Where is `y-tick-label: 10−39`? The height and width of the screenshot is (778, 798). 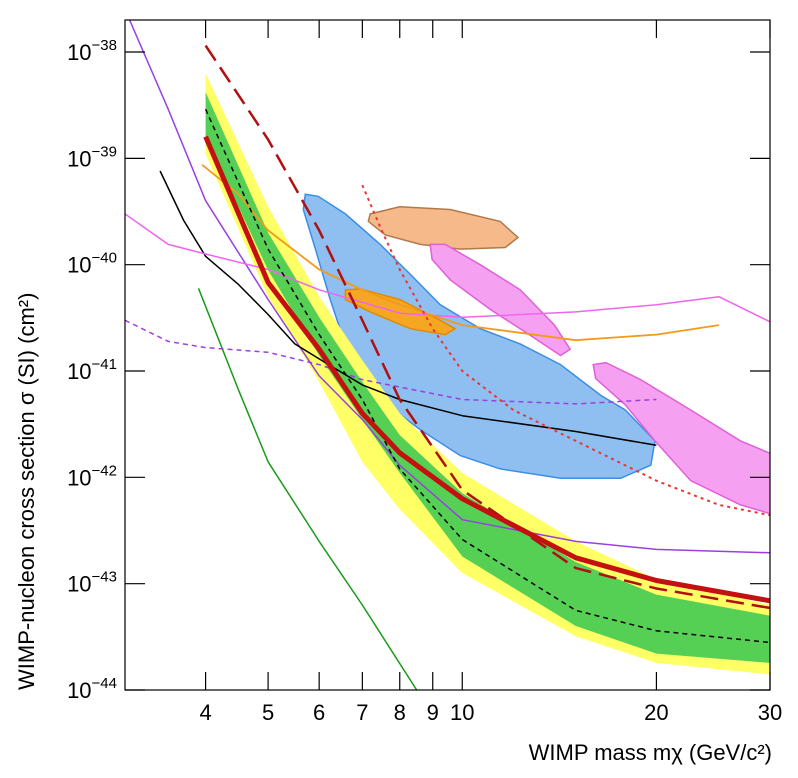
y-tick-label: 10−39 is located at coordinates (92, 157).